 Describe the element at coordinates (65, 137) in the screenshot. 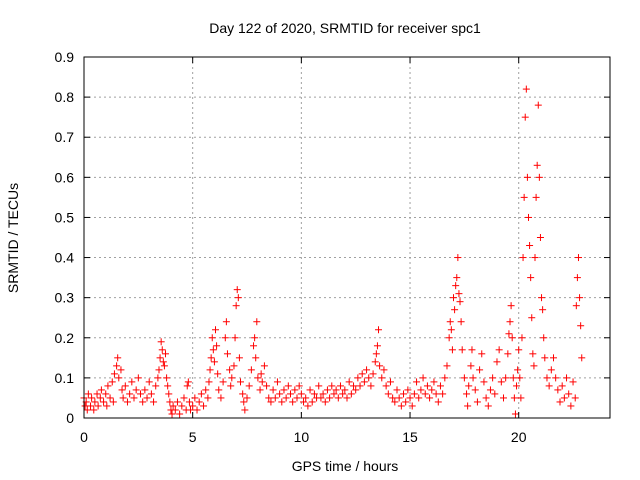

I see `y-tick-label: 0.7` at that location.